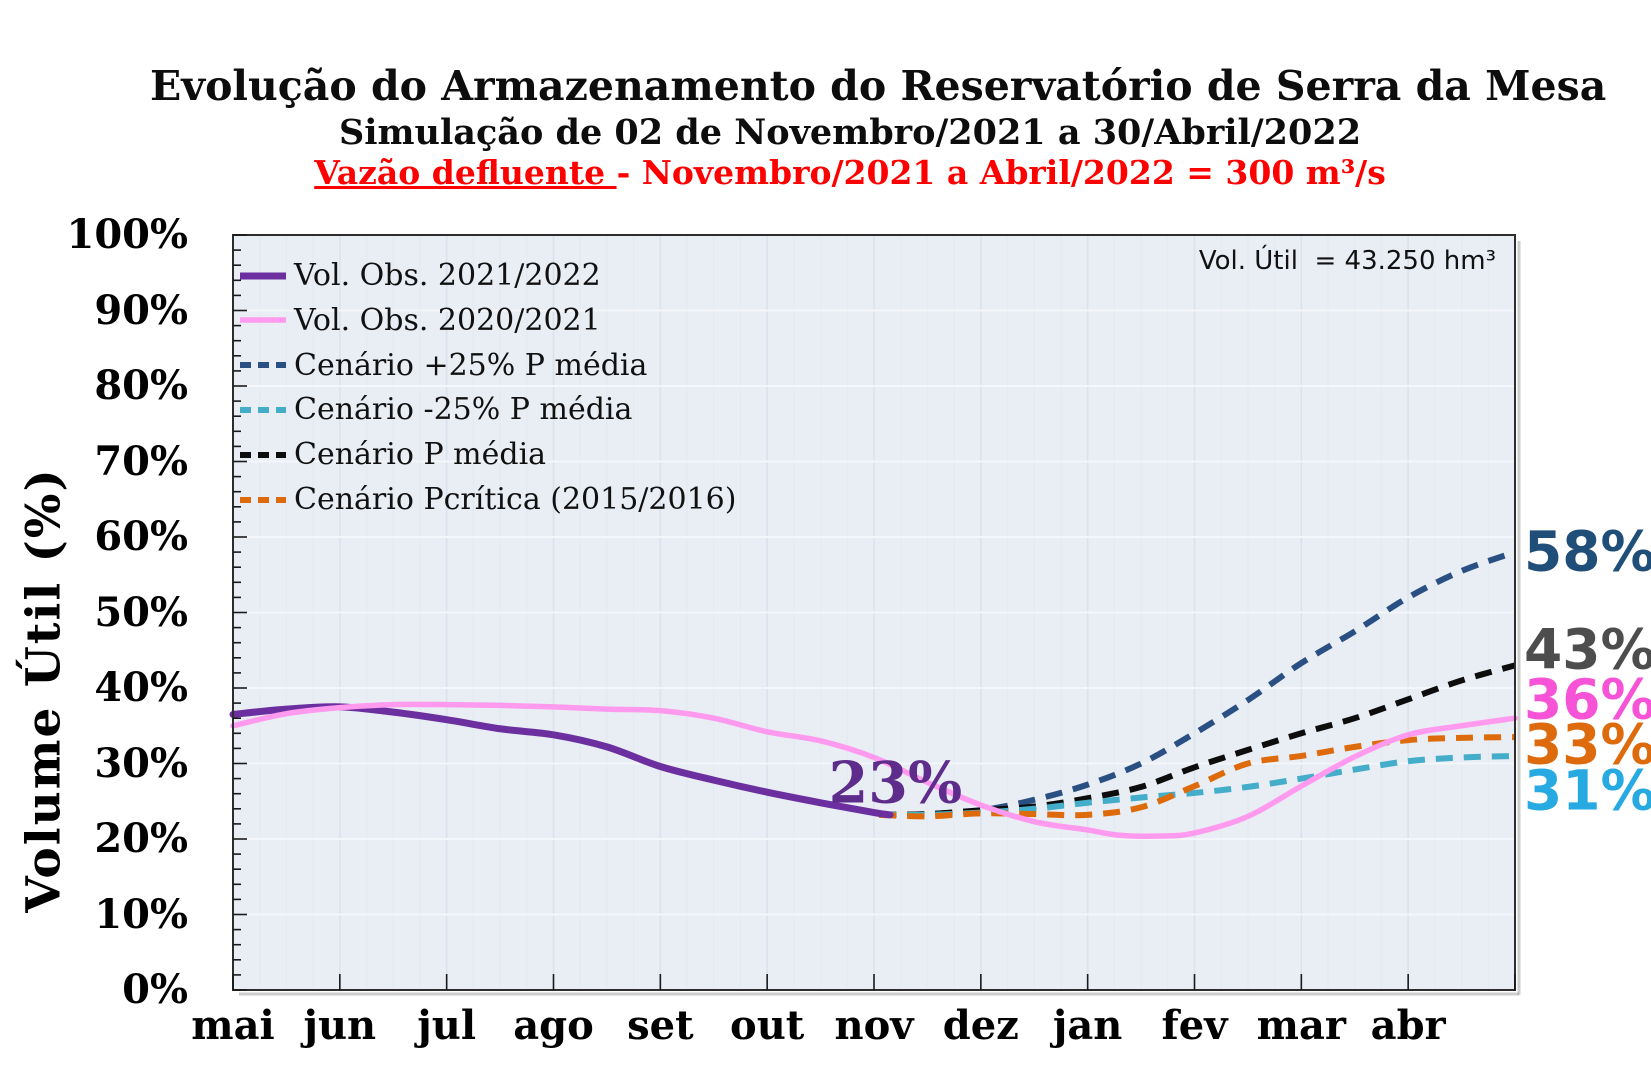 The width and height of the screenshot is (1651, 1080). Describe the element at coordinates (263, 320) in the screenshot. I see `legend-swatch-vol-obs-2020-2021` at that location.